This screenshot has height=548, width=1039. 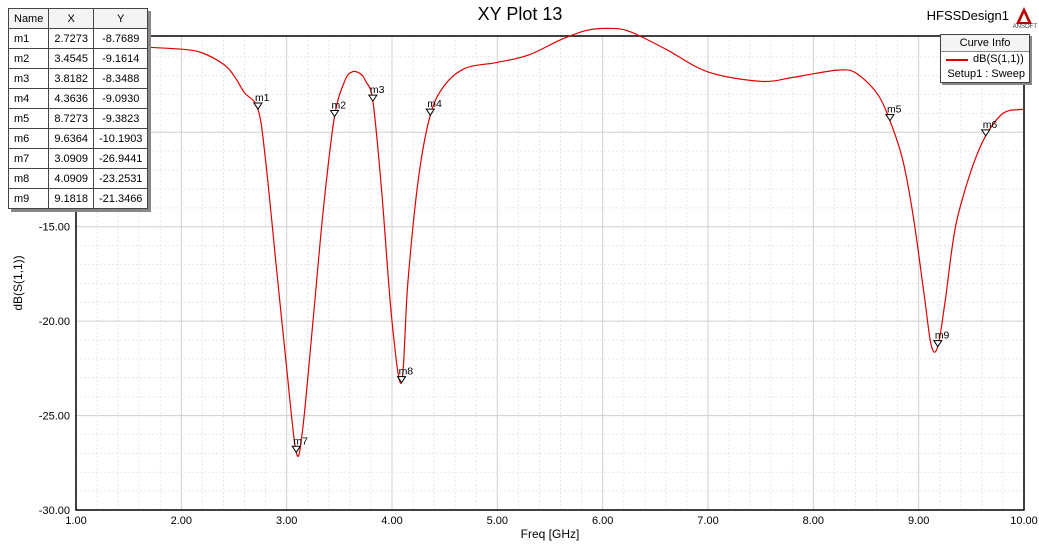 What do you see at coordinates (985, 43) in the screenshot?
I see `legend-title: Curve Info` at bounding box center [985, 43].